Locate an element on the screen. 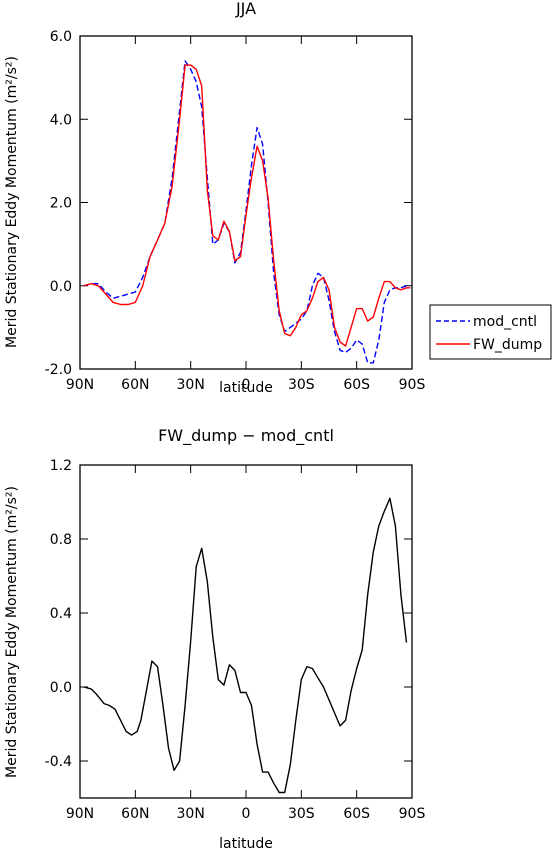  top-x-tick-label: 60S is located at coordinates (356, 385).